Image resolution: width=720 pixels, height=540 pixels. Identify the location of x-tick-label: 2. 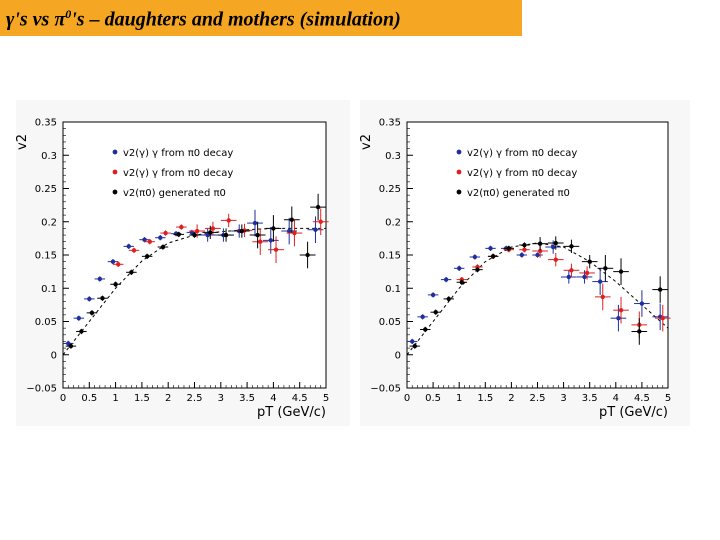
(168, 398).